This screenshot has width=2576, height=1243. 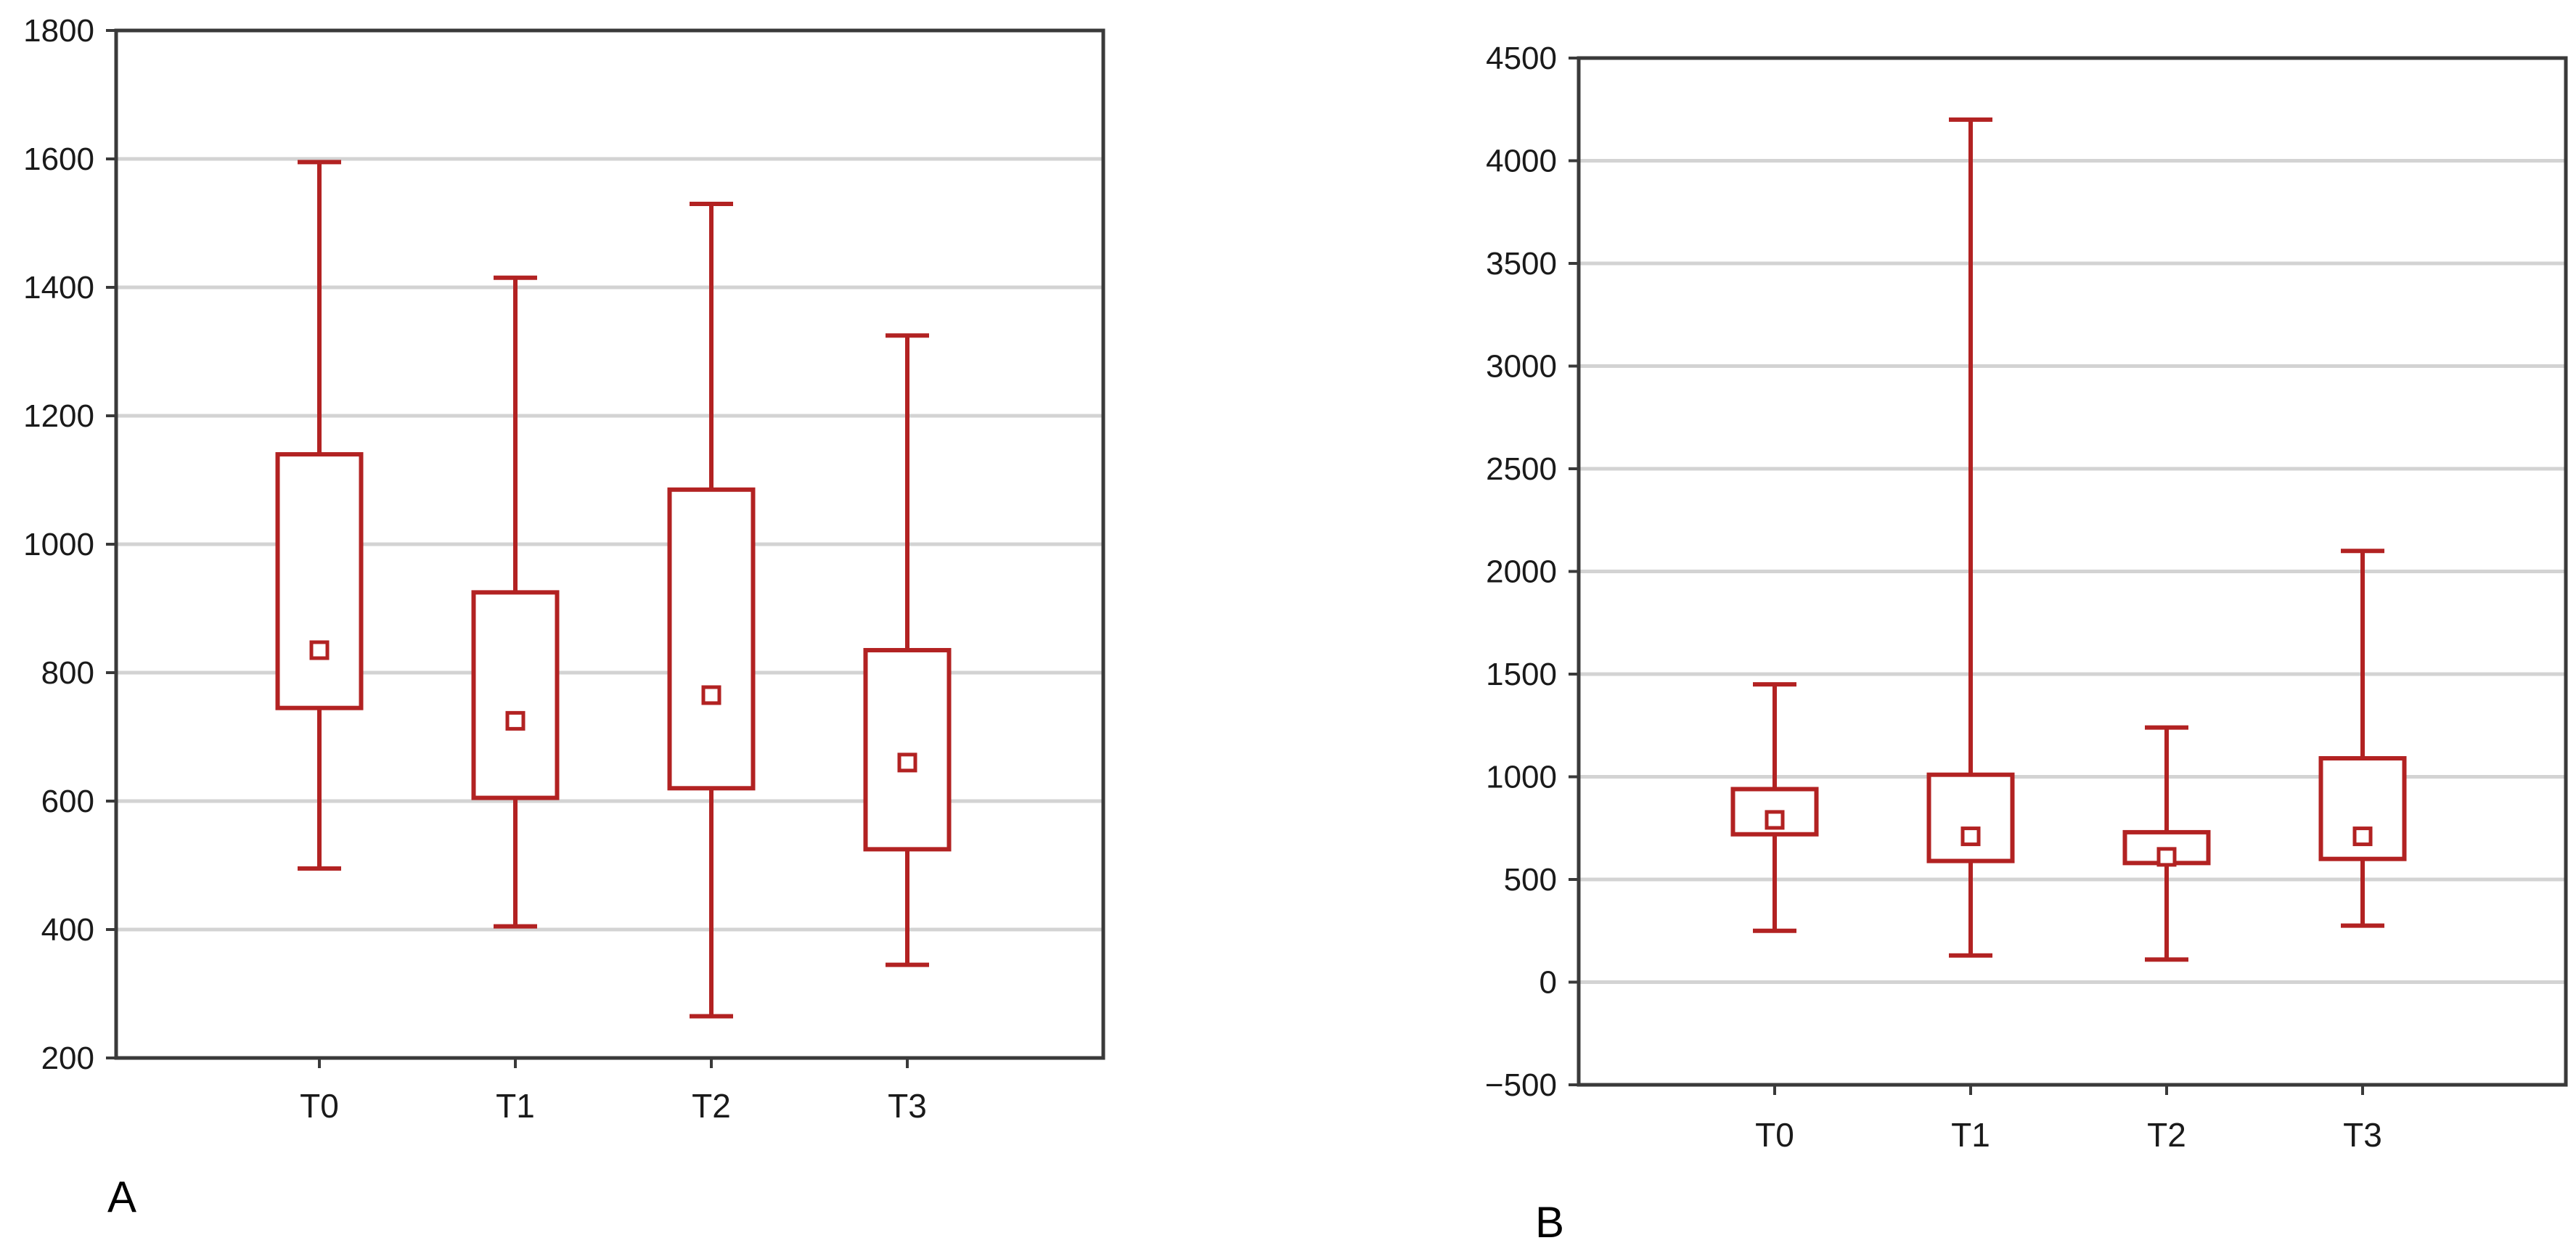 I want to click on y-tick-label: 3000, so click(x=1522, y=367).